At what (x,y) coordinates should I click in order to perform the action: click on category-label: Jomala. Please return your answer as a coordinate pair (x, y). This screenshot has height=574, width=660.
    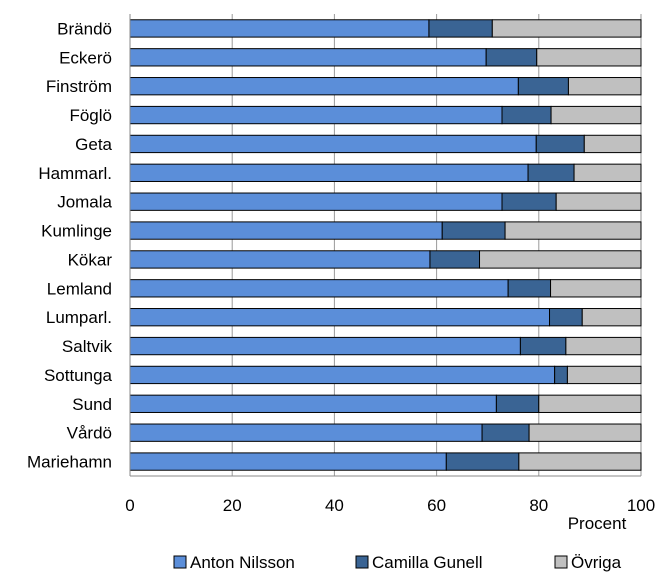
    Looking at the image, I should click on (84, 202).